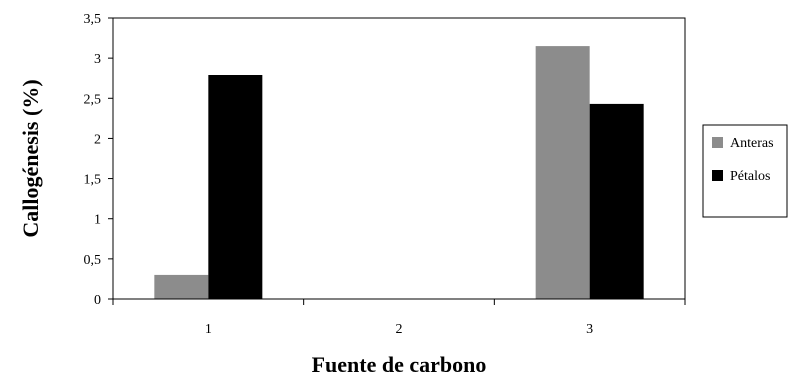 Image resolution: width=804 pixels, height=379 pixels. Describe the element at coordinates (30, 158) in the screenshot. I see `y-axis-title: Callogénesis (%)` at that location.